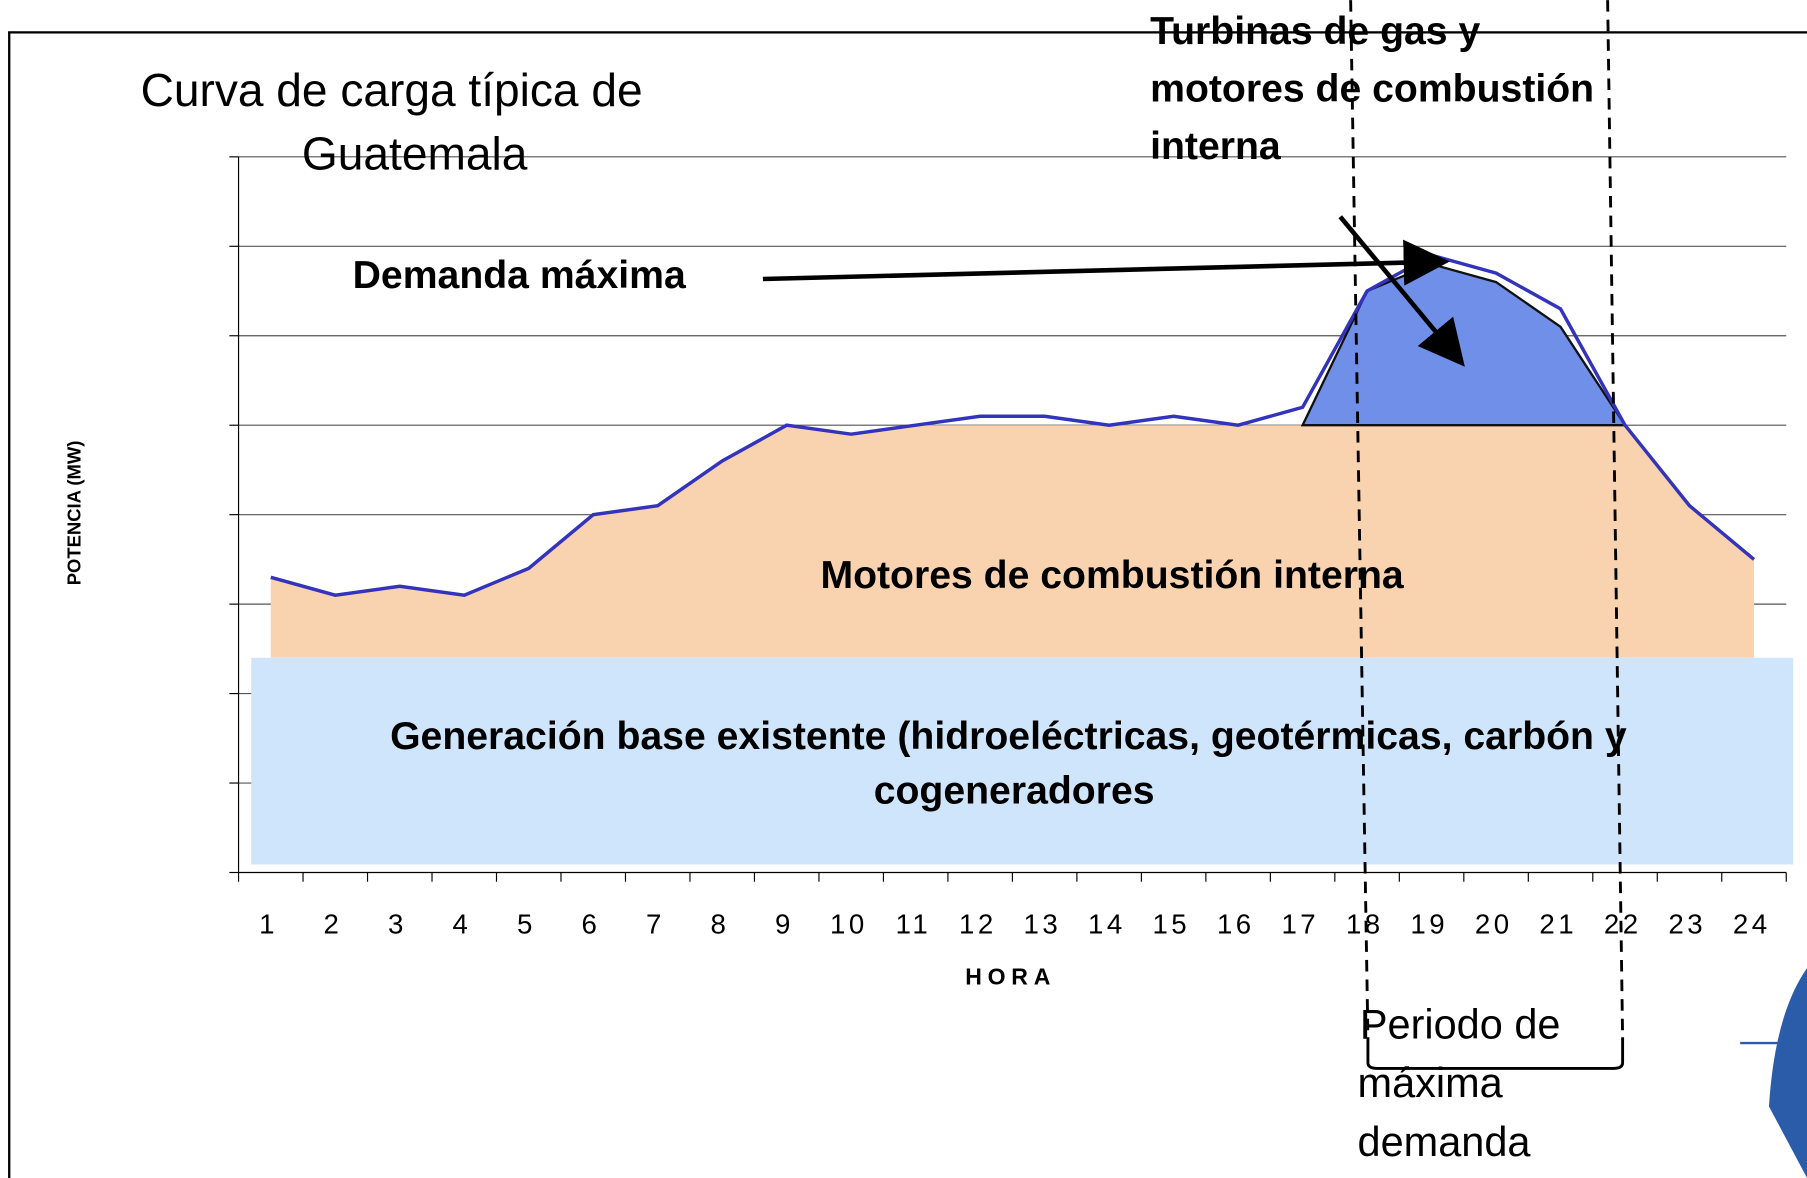 The height and width of the screenshot is (1178, 1807). I want to click on area, so click(1464, 344).